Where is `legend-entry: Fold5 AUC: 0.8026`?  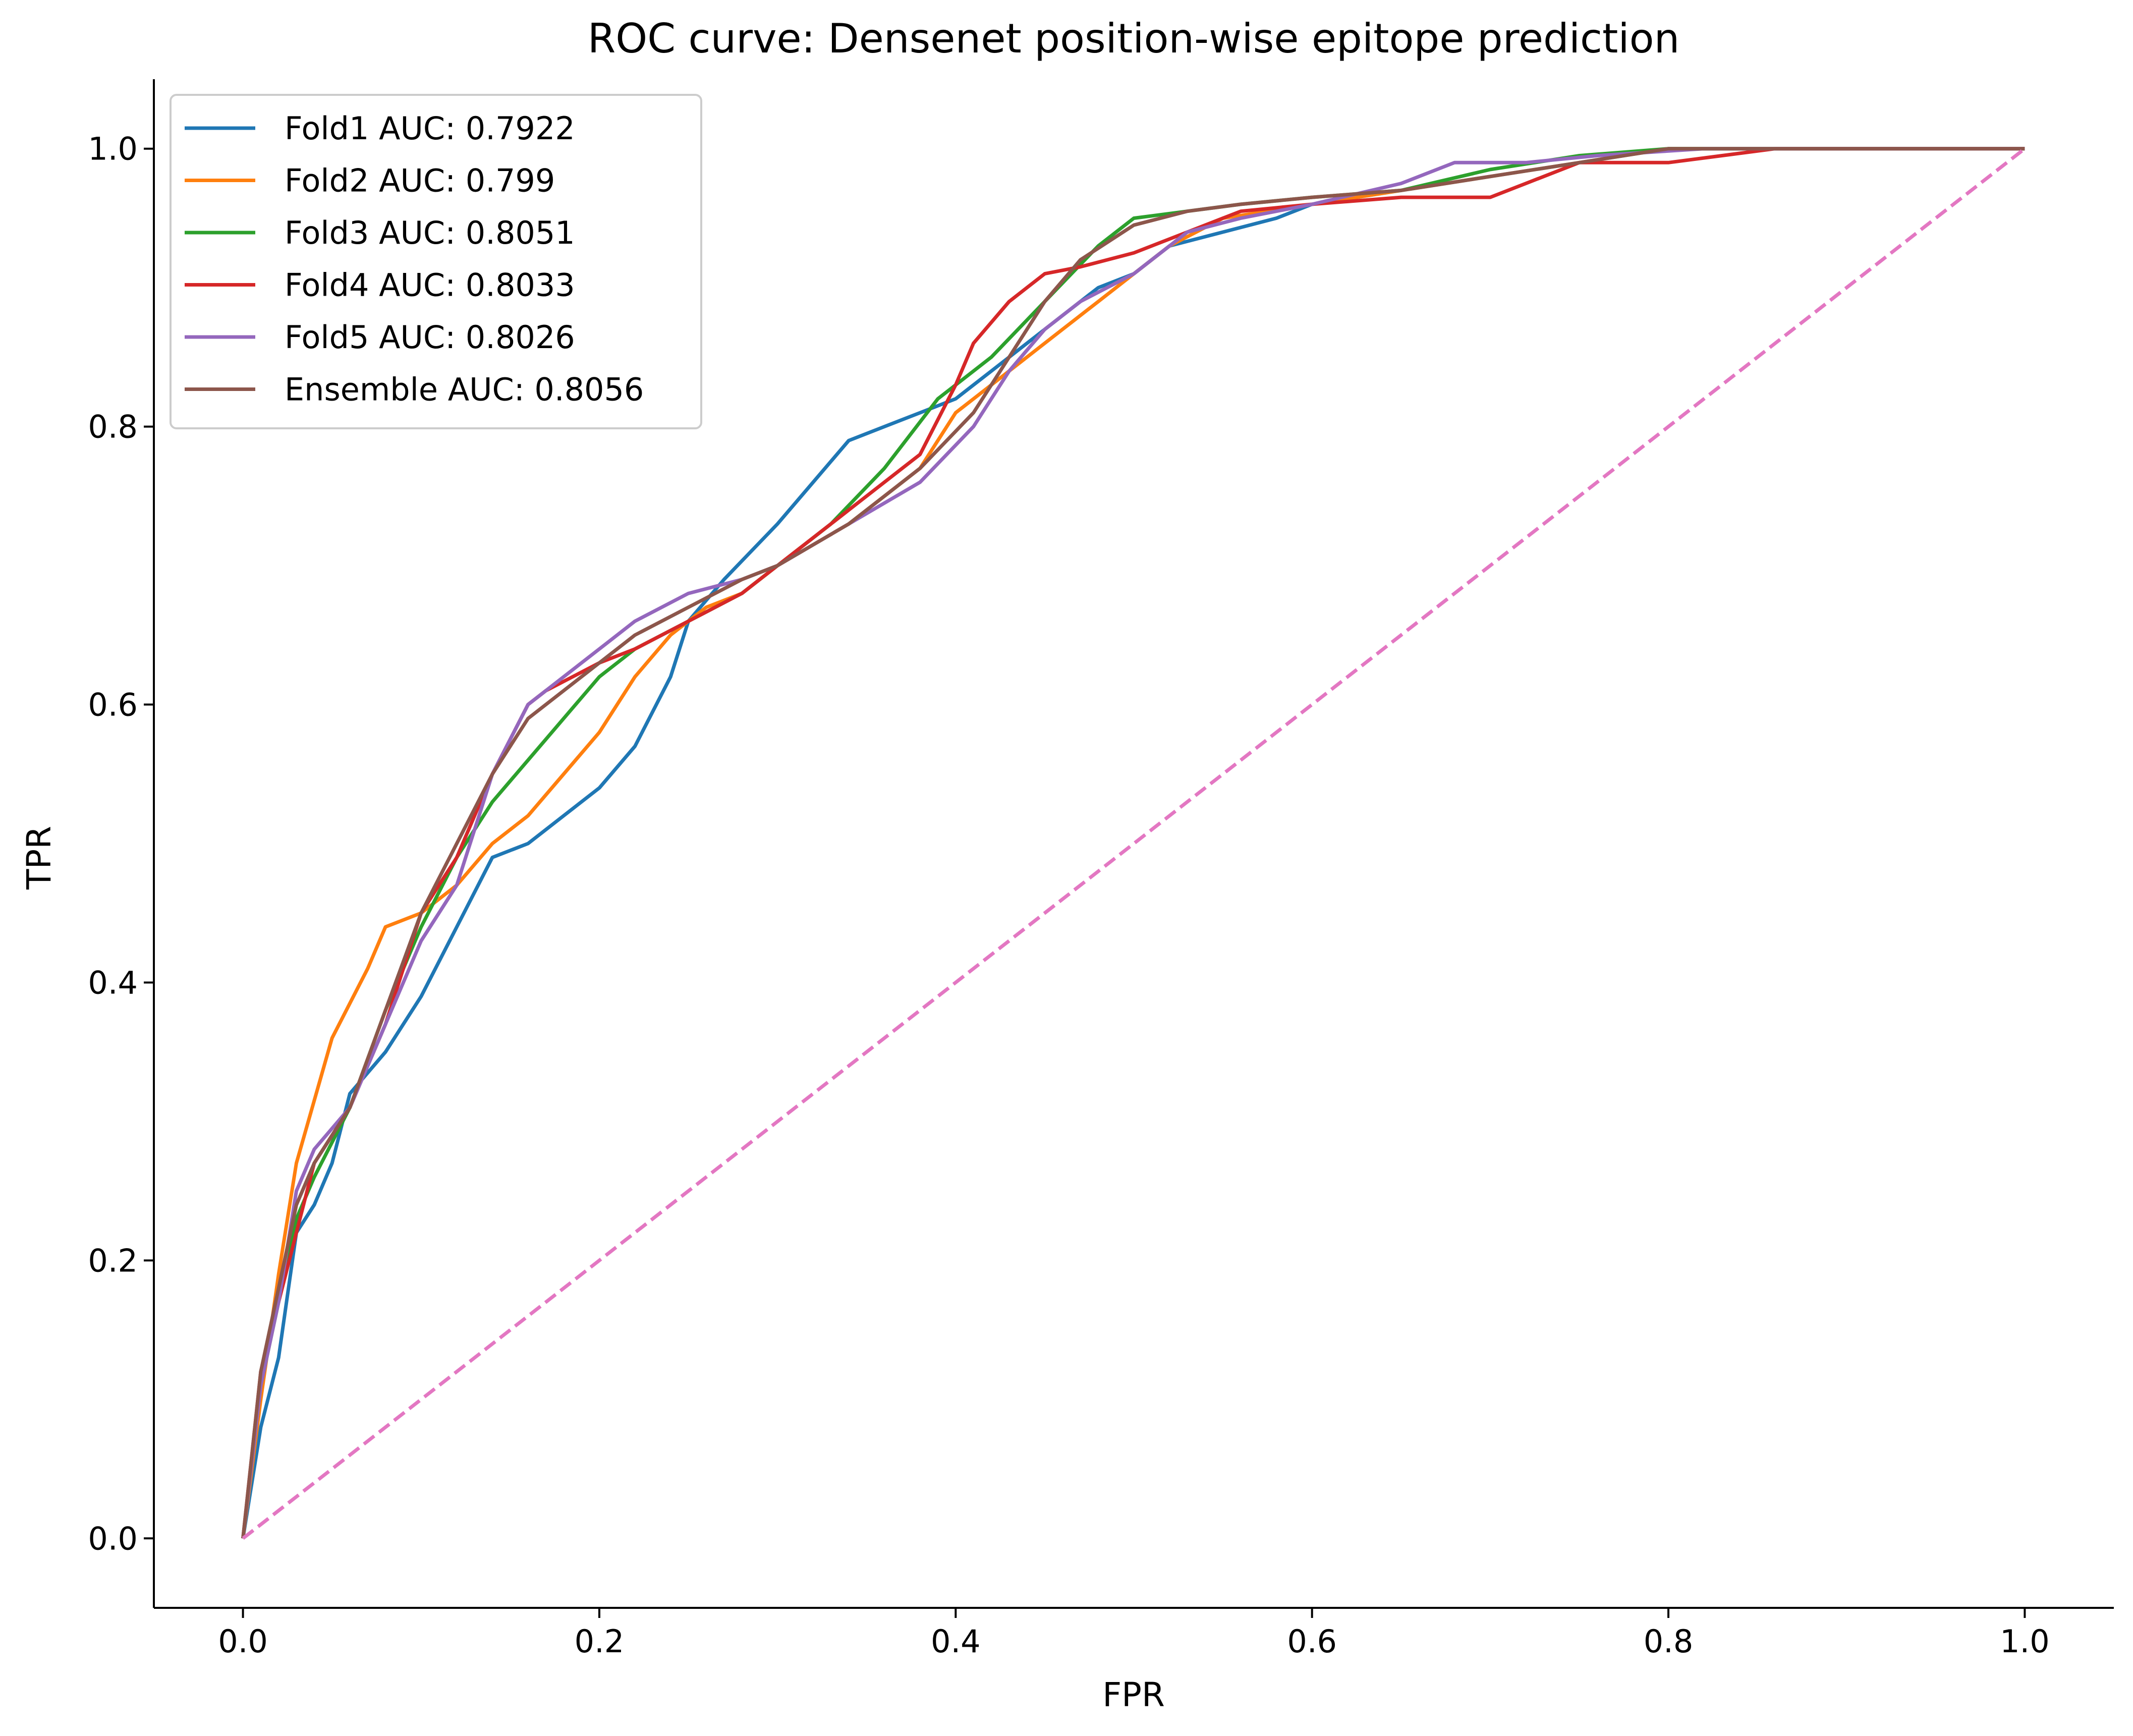
legend-entry: Fold5 AUC: 0.8026 is located at coordinates (430, 337).